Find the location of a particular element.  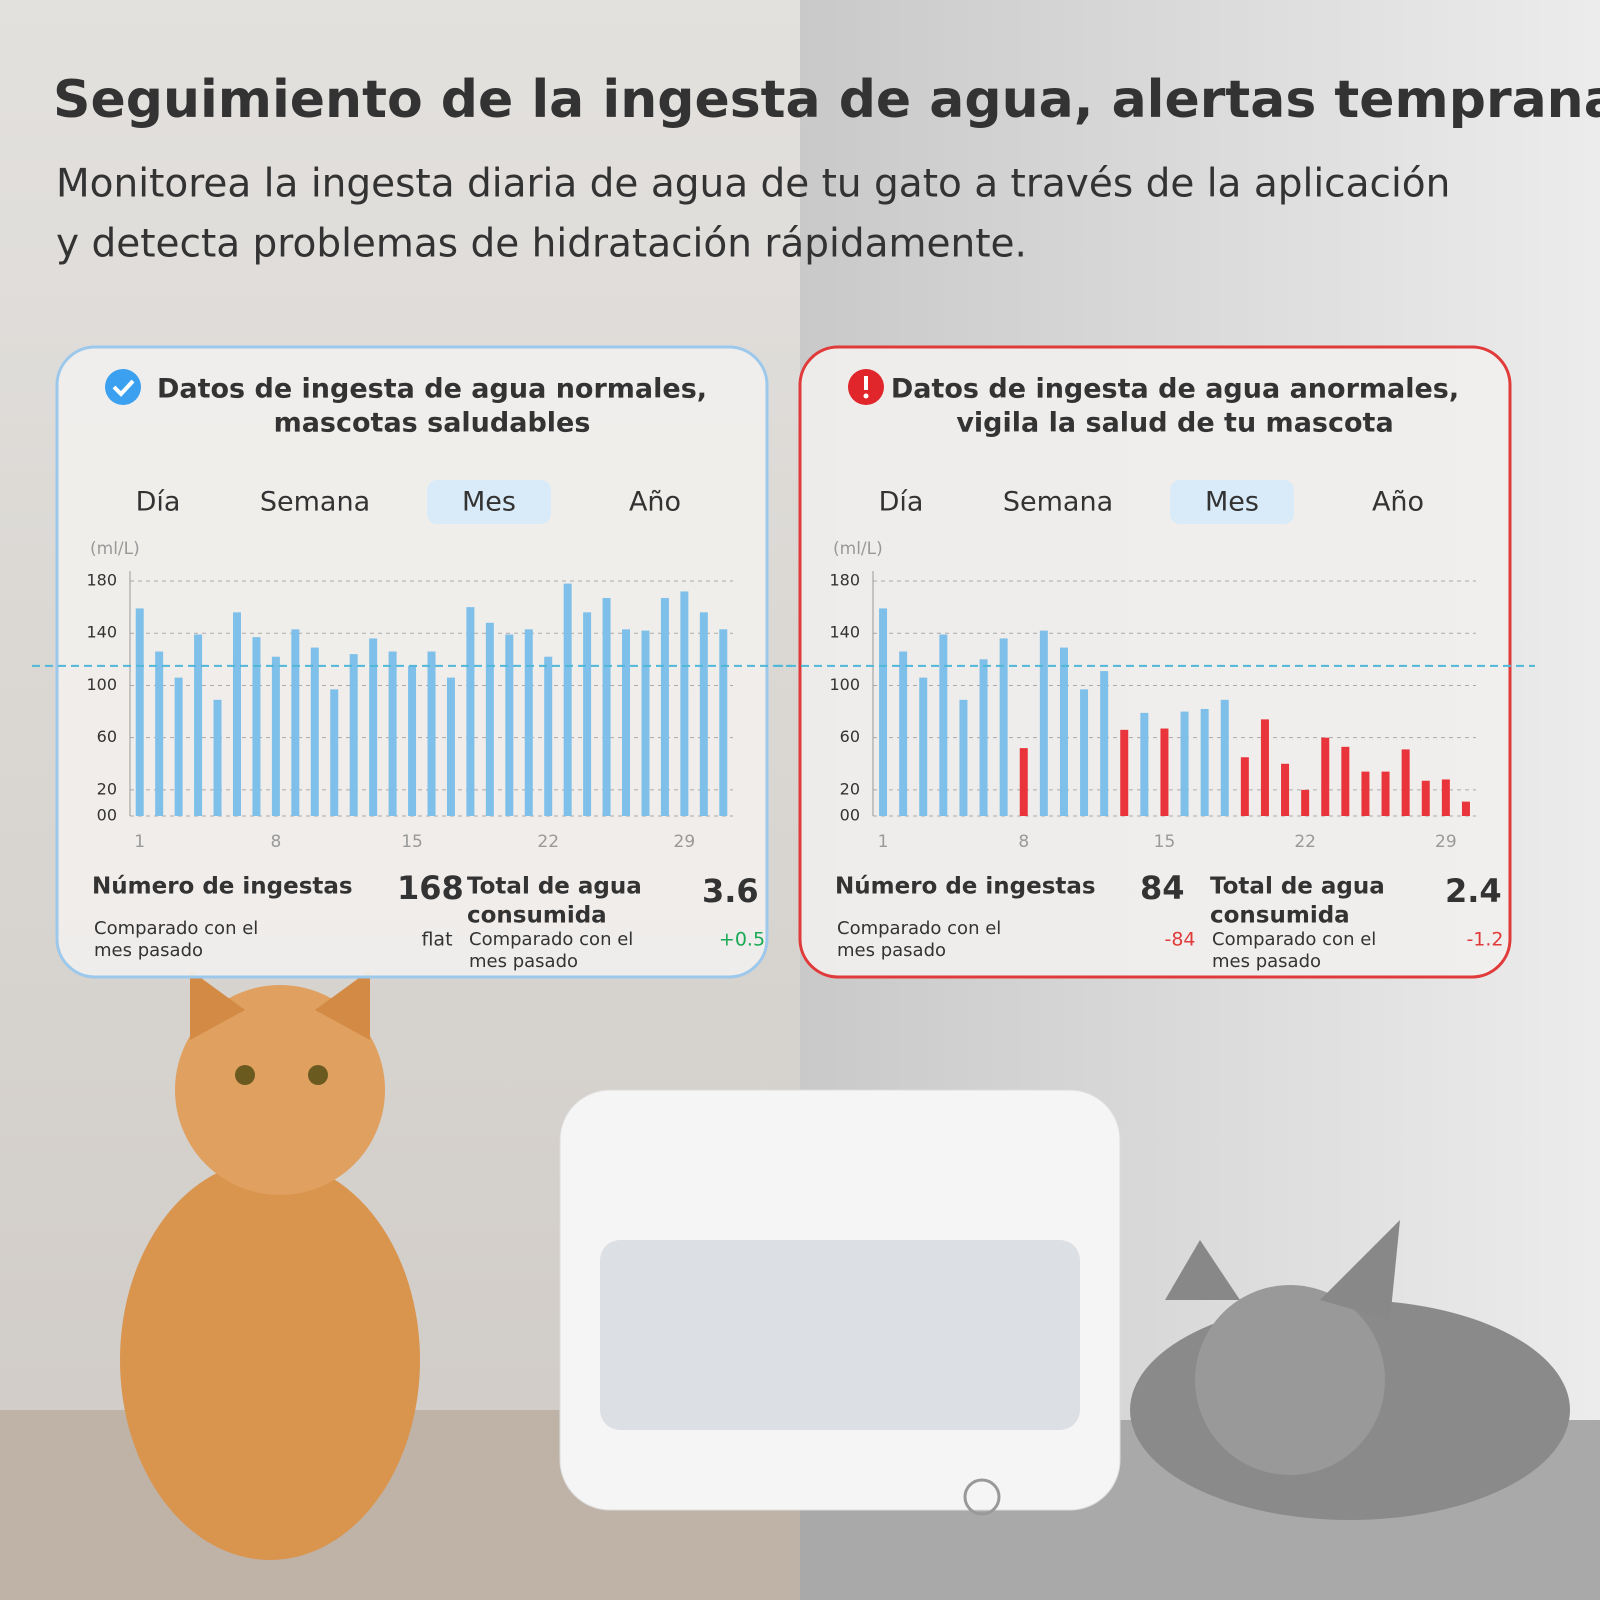

card-heading: Datos de ingesta de agua normales, is located at coordinates (432, 389).